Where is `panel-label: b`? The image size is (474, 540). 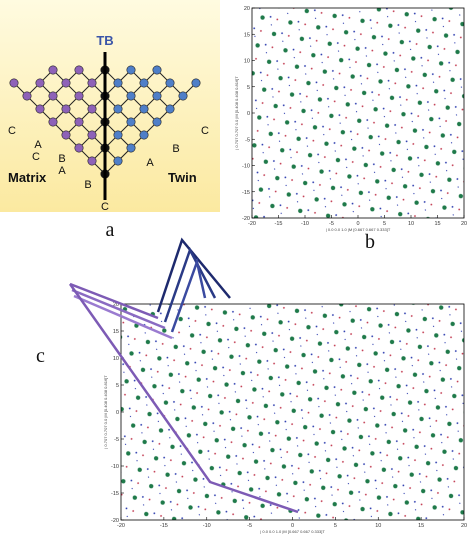 panel-label: b is located at coordinates (370, 242).